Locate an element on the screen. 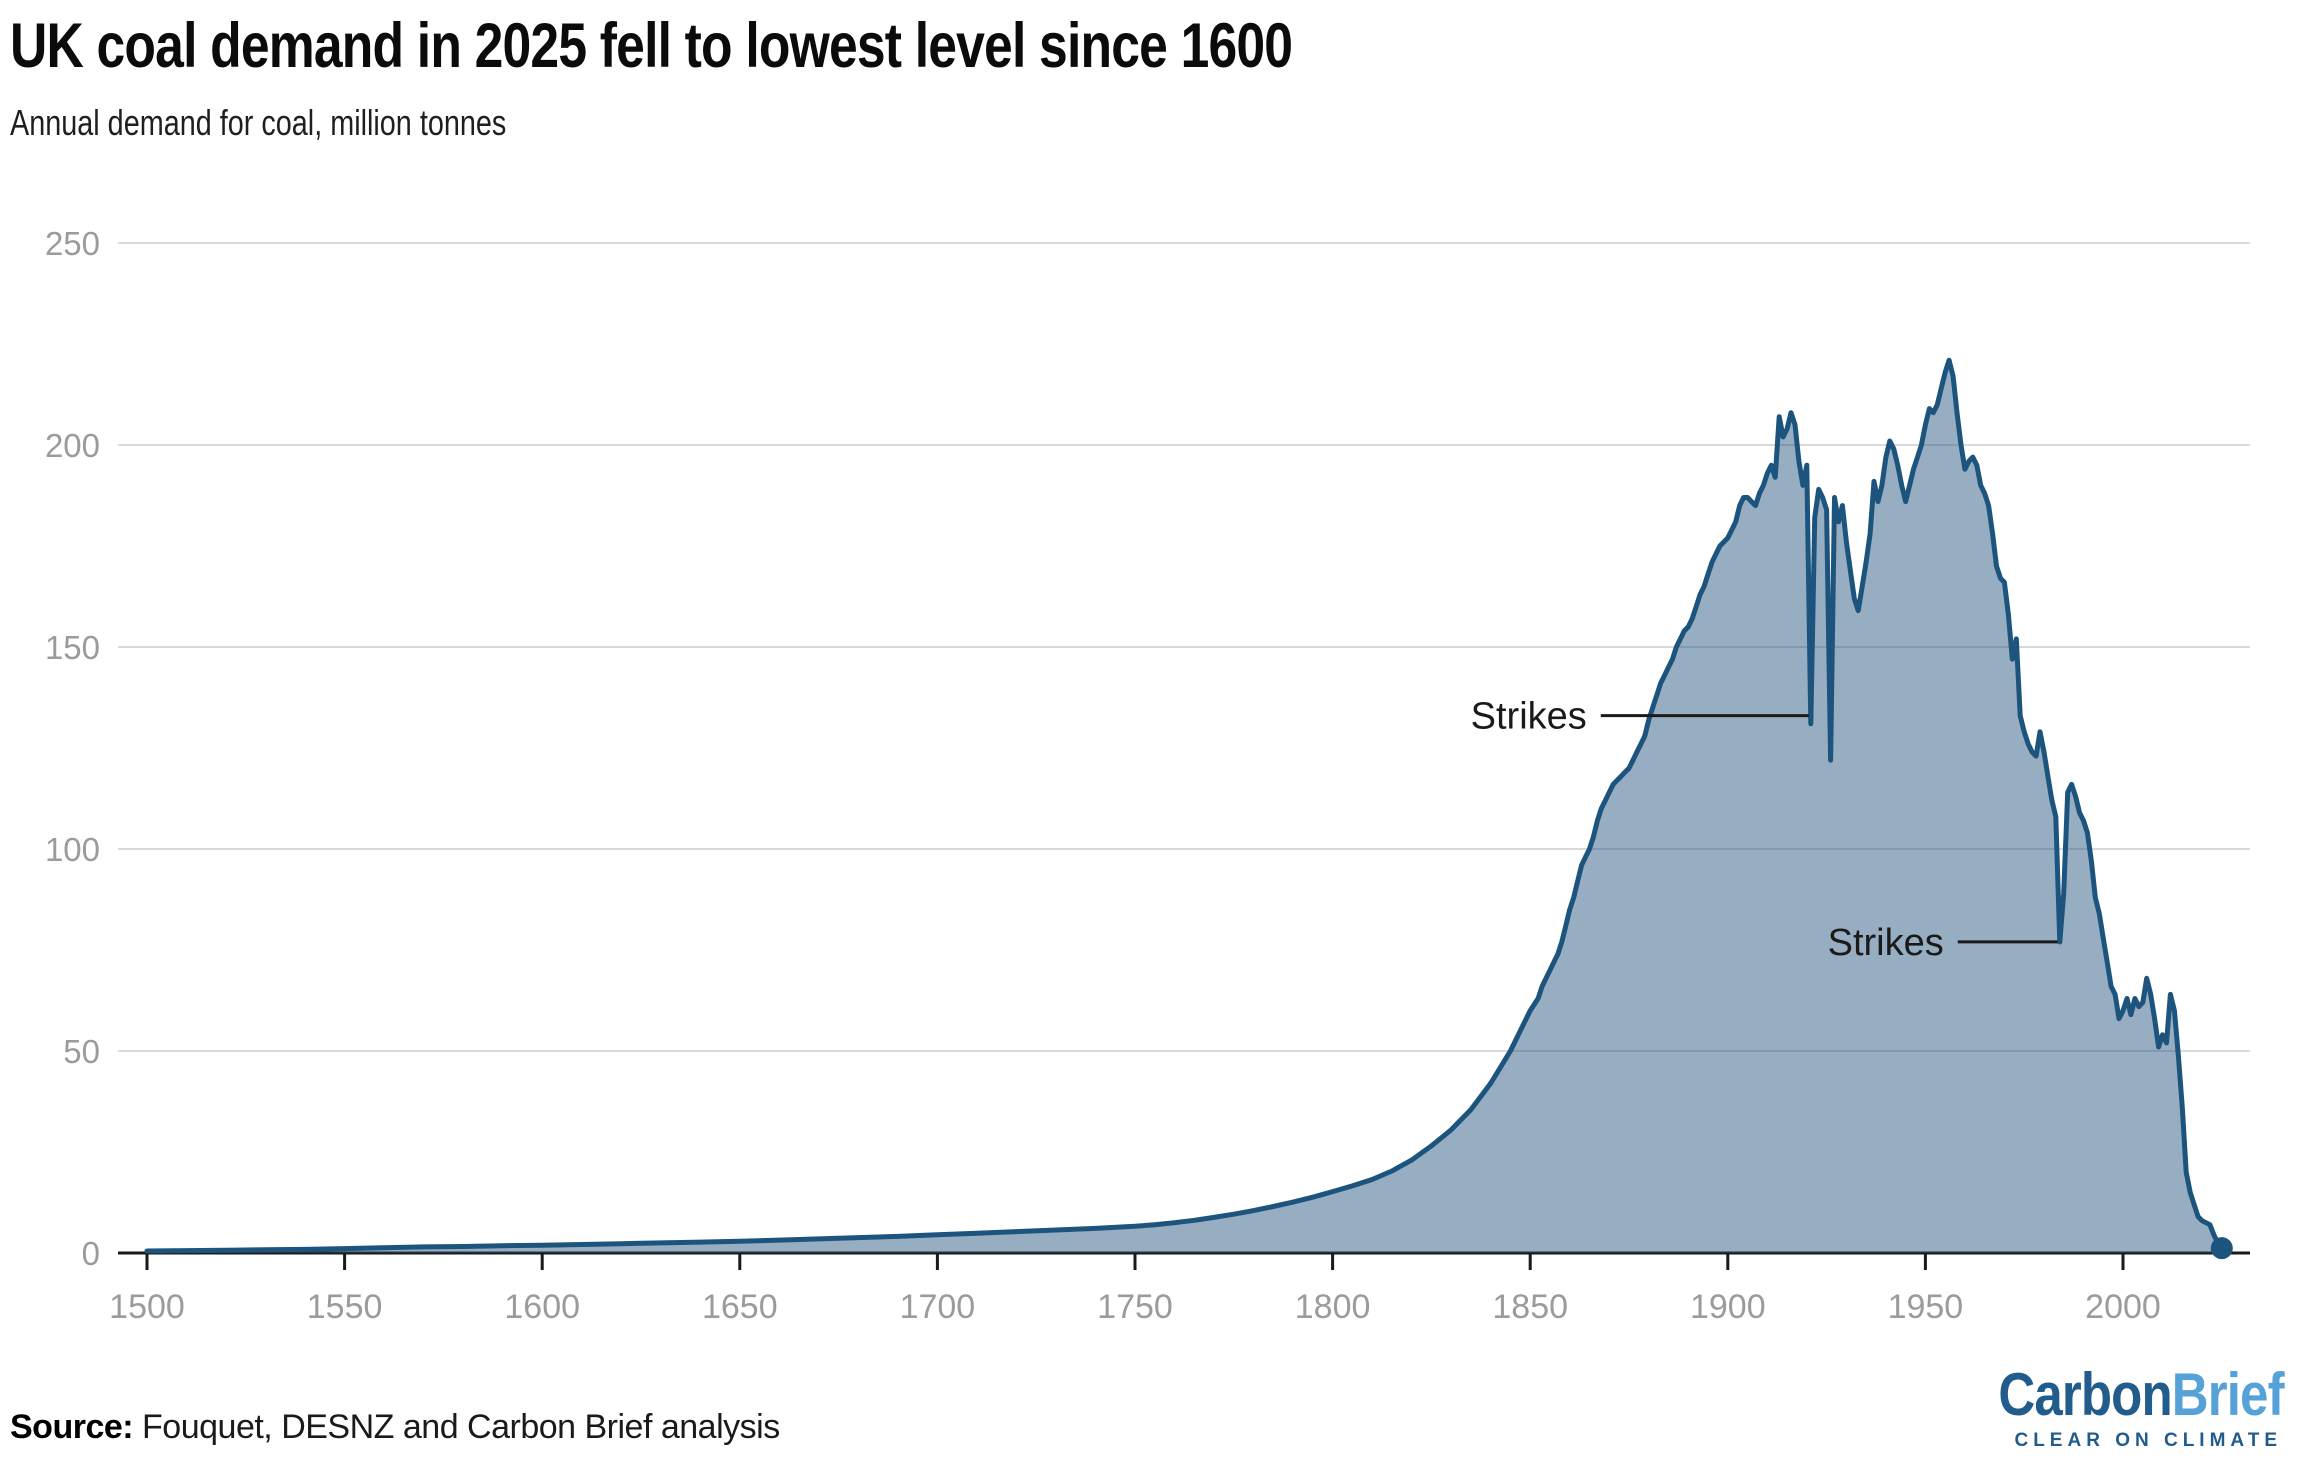  logo-carbon: Carbon is located at coordinates (2085, 1394).